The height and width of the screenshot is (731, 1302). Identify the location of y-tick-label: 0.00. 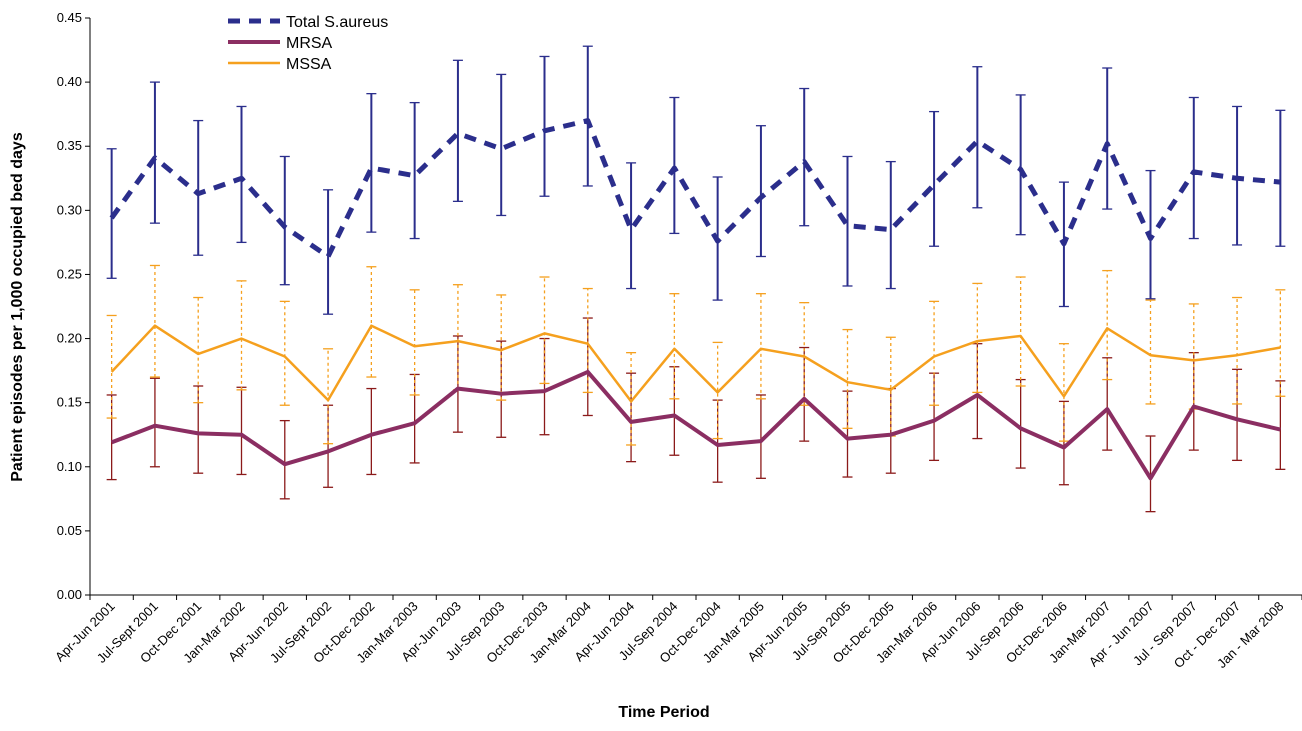
(69, 594).